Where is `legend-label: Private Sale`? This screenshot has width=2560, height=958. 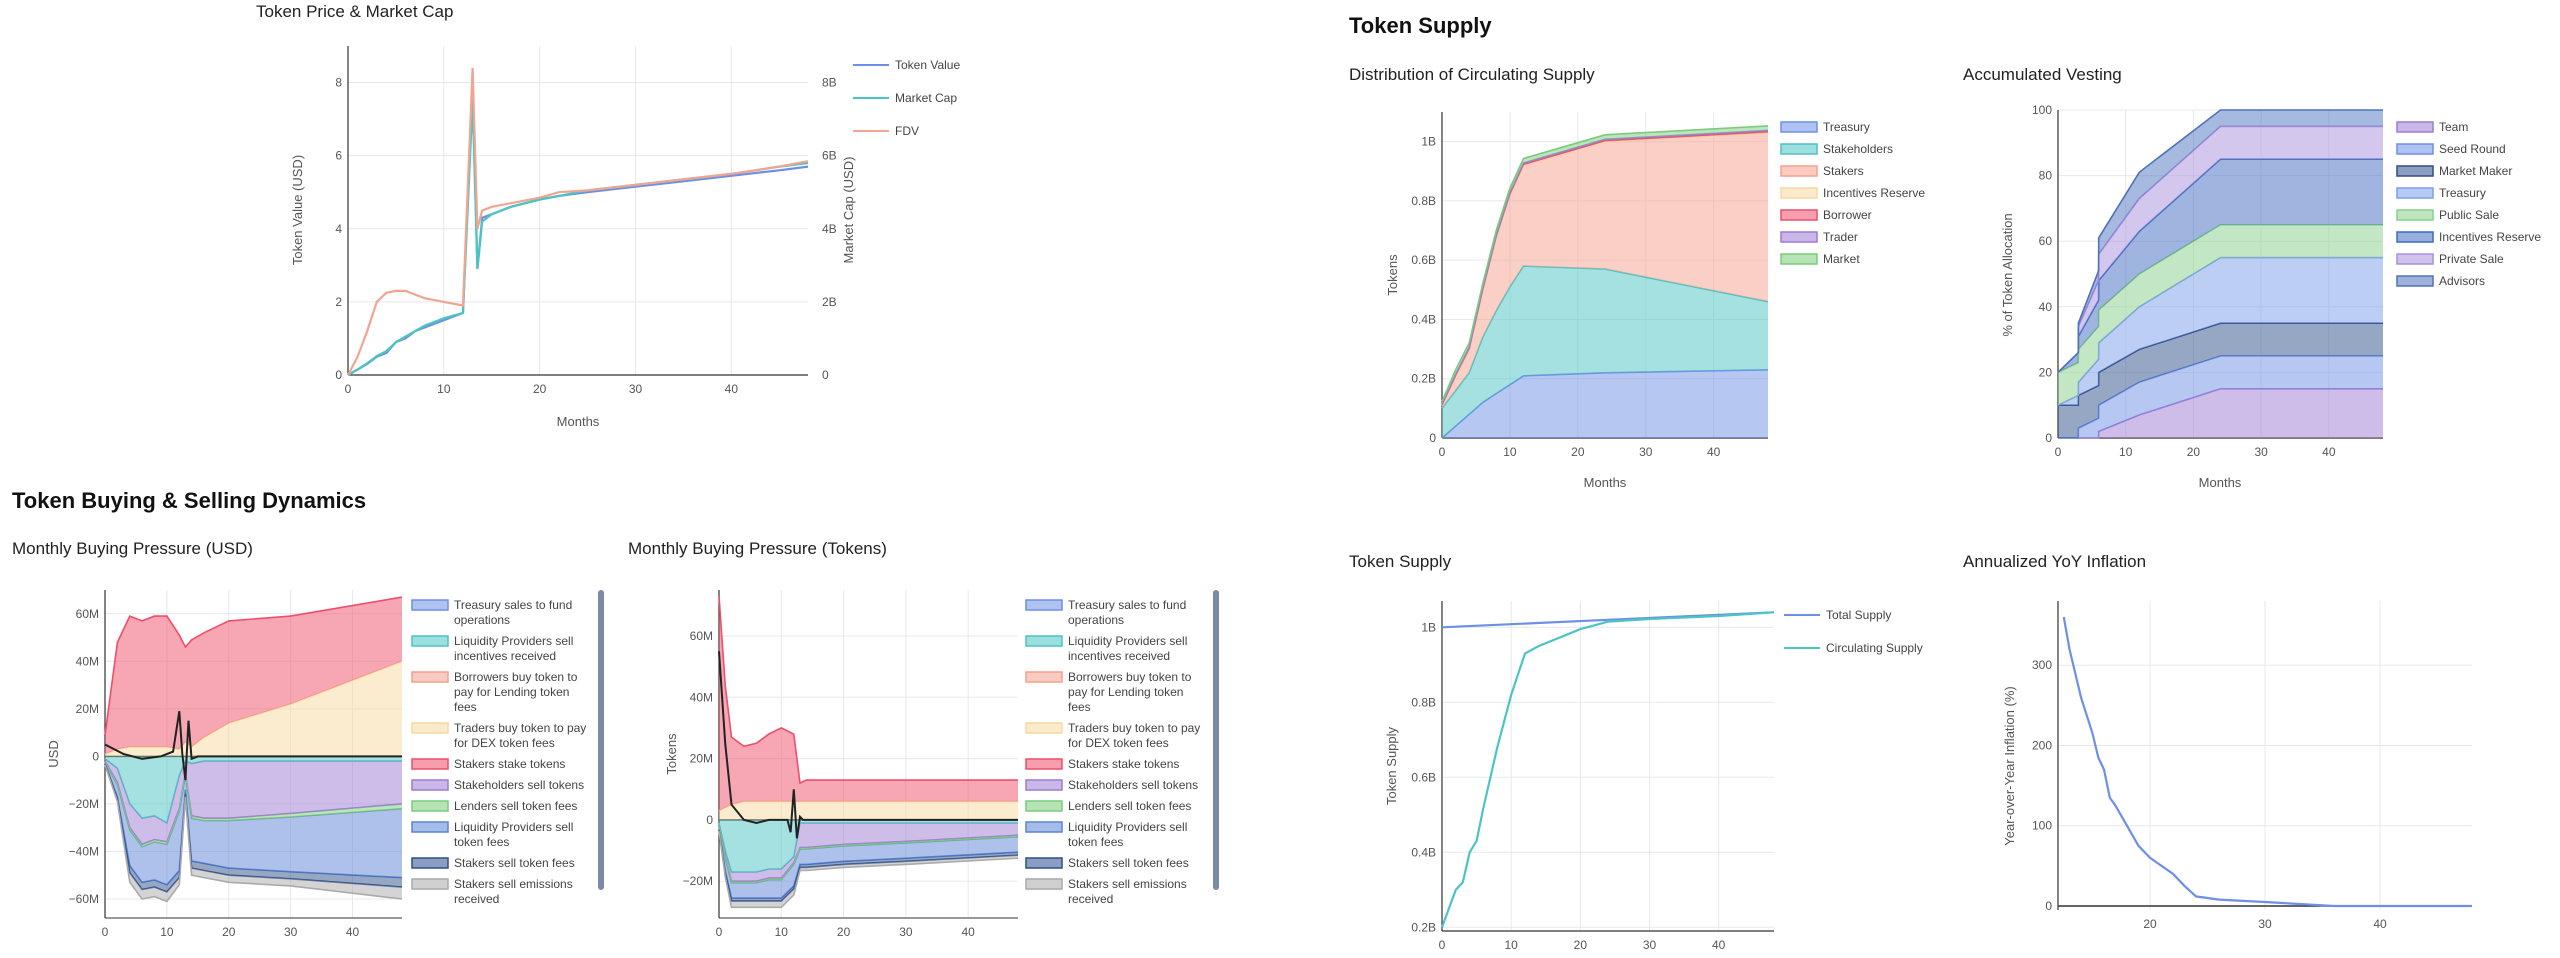
legend-label: Private Sale is located at coordinates (2471, 259).